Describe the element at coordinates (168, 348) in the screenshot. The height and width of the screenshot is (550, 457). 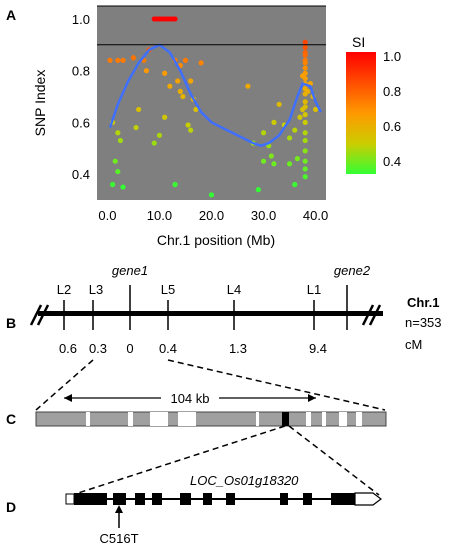
I see `distance-4: 0.4` at that location.